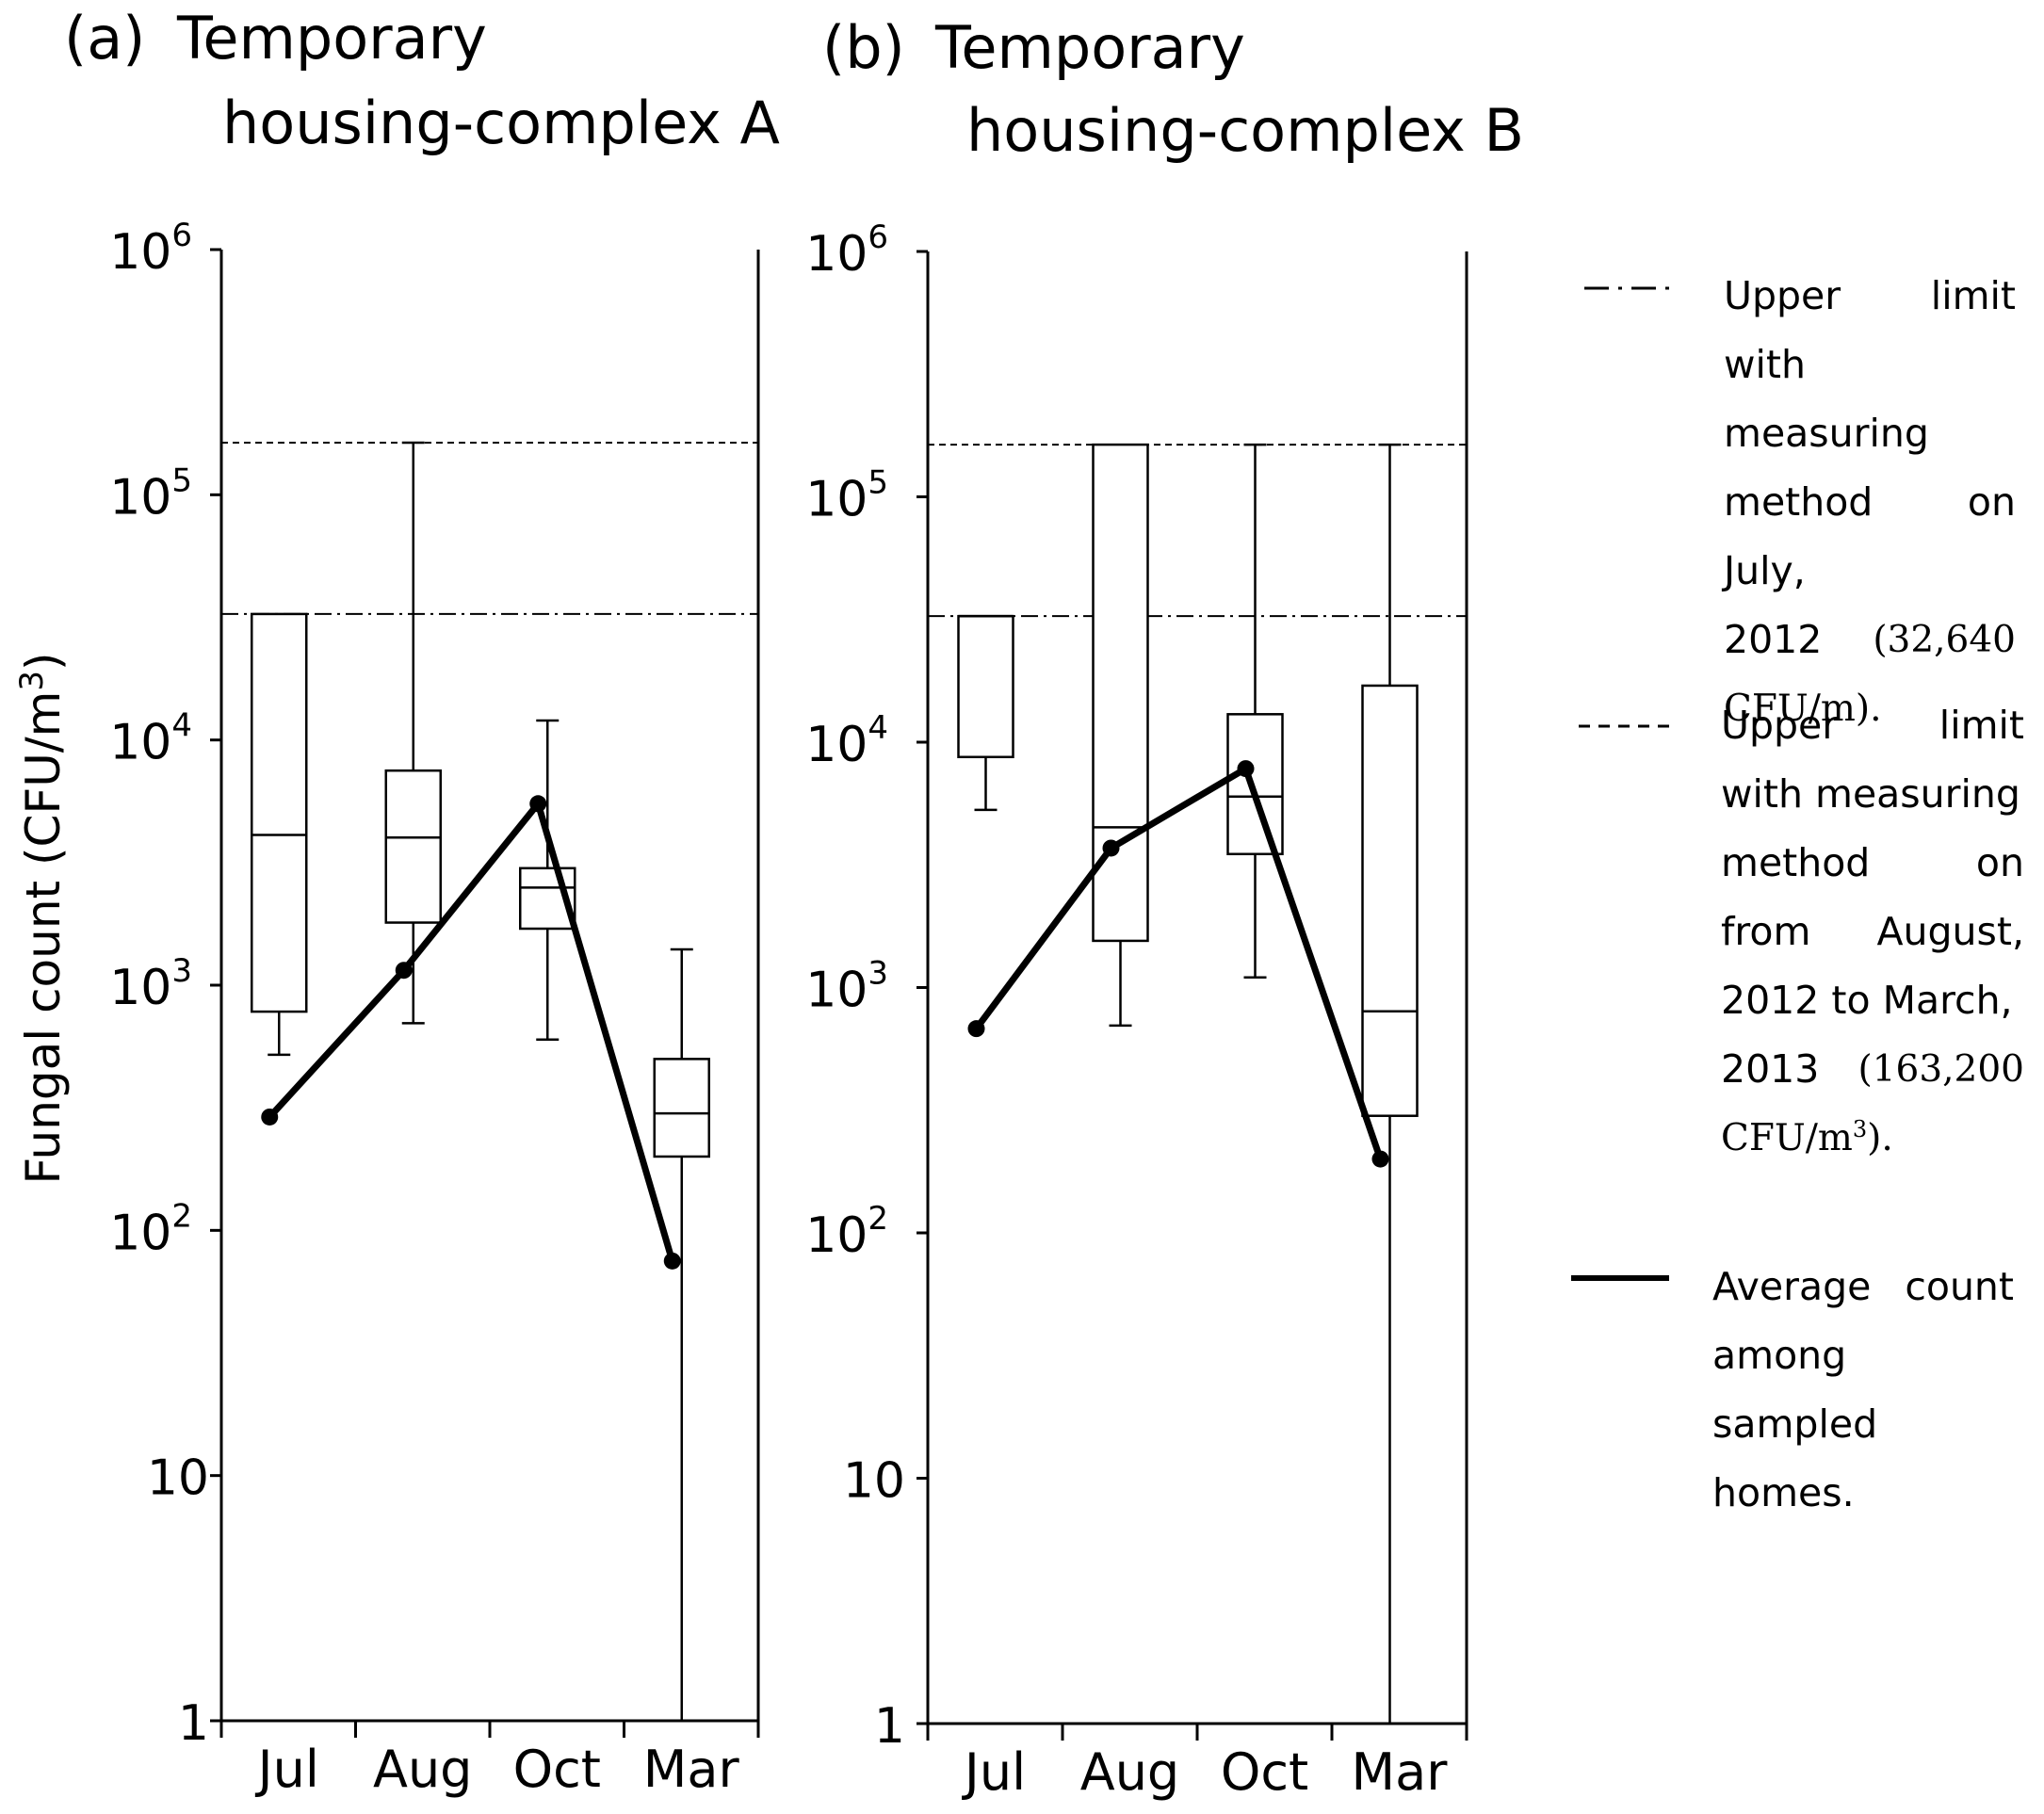 The height and width of the screenshot is (1814, 2044). Describe the element at coordinates (42, 918) in the screenshot. I see `y-axis-label: Fungal count (CFU/m3)` at that location.